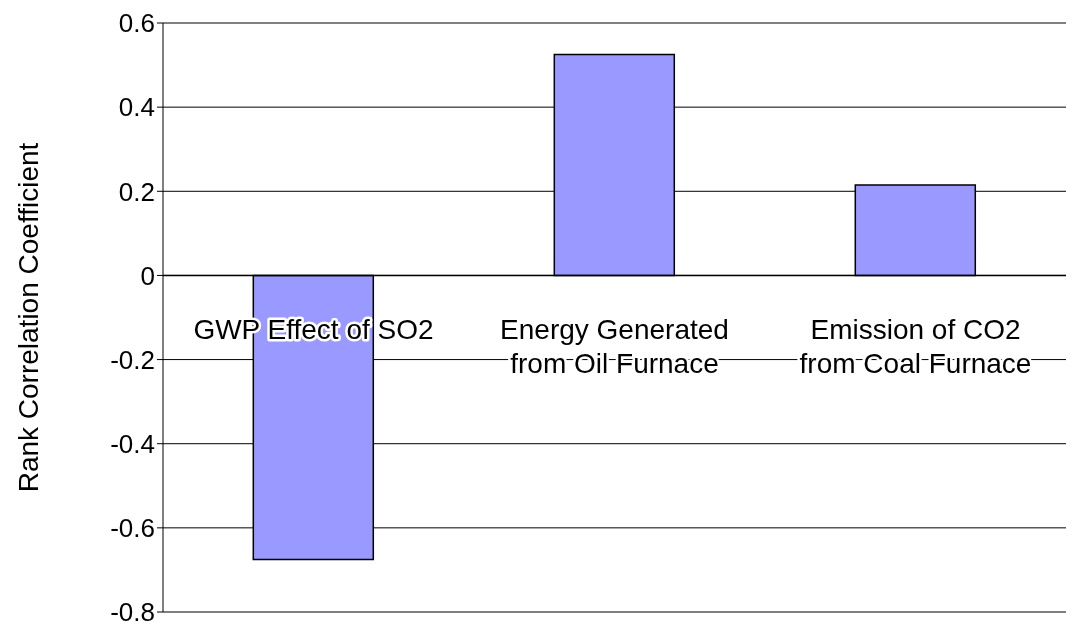 Image resolution: width=1078 pixels, height=639 pixels. I want to click on y-tick-label: -0.2, so click(132, 359).